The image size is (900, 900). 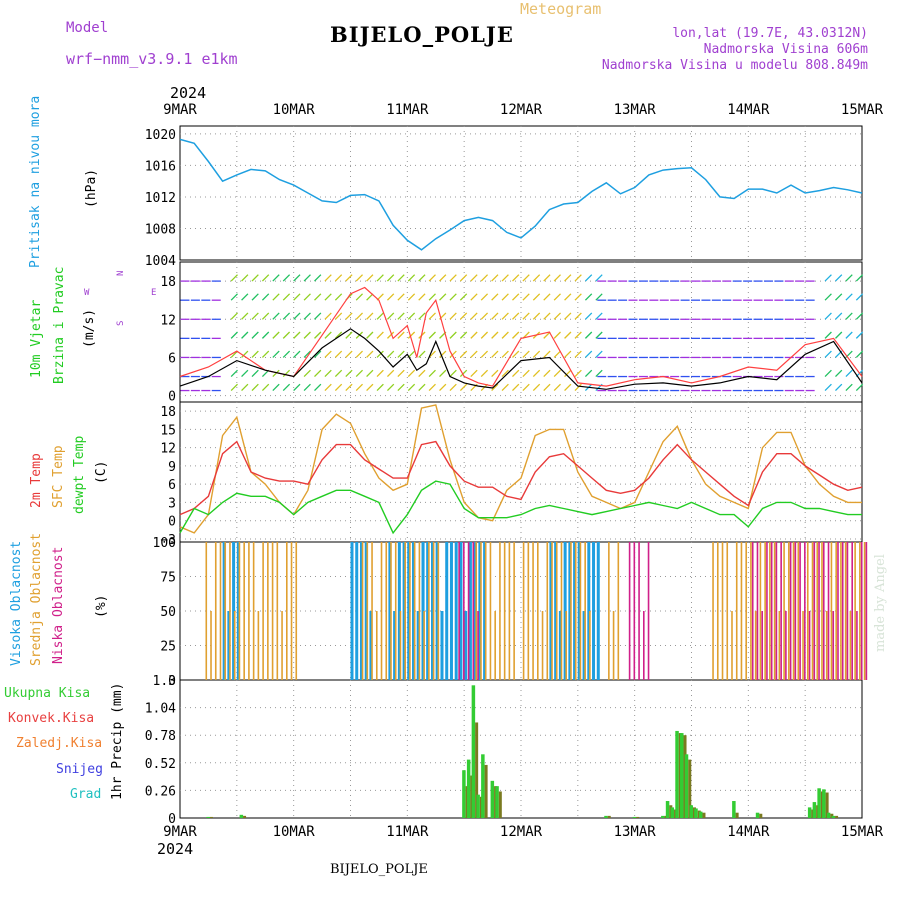 I want to click on legend-frz-rain: Zaledj.Kisa, so click(x=59, y=743).